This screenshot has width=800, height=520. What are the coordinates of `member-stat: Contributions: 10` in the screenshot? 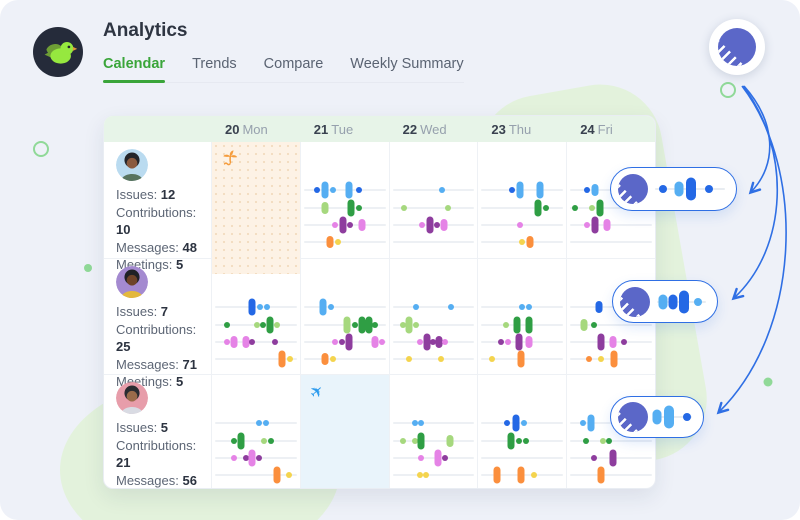 It's located at (161, 221).